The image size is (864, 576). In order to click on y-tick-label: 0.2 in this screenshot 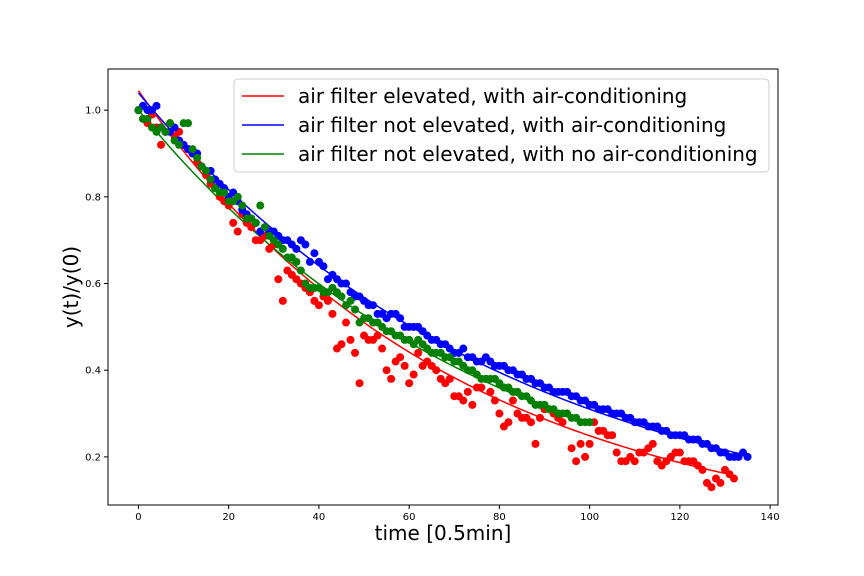, I will do `click(93, 457)`.